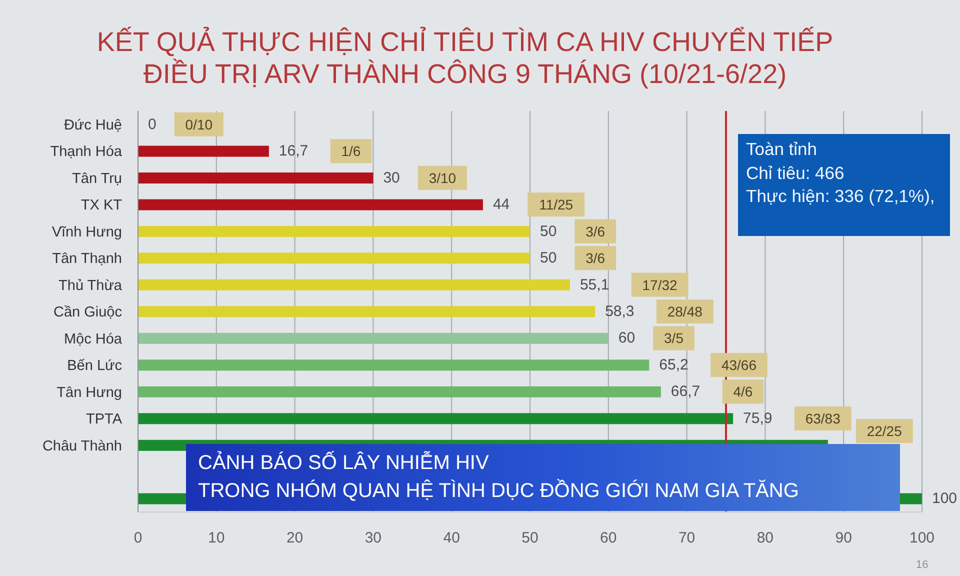  What do you see at coordinates (843, 538) in the screenshot?
I see `x-tick-label: 90` at bounding box center [843, 538].